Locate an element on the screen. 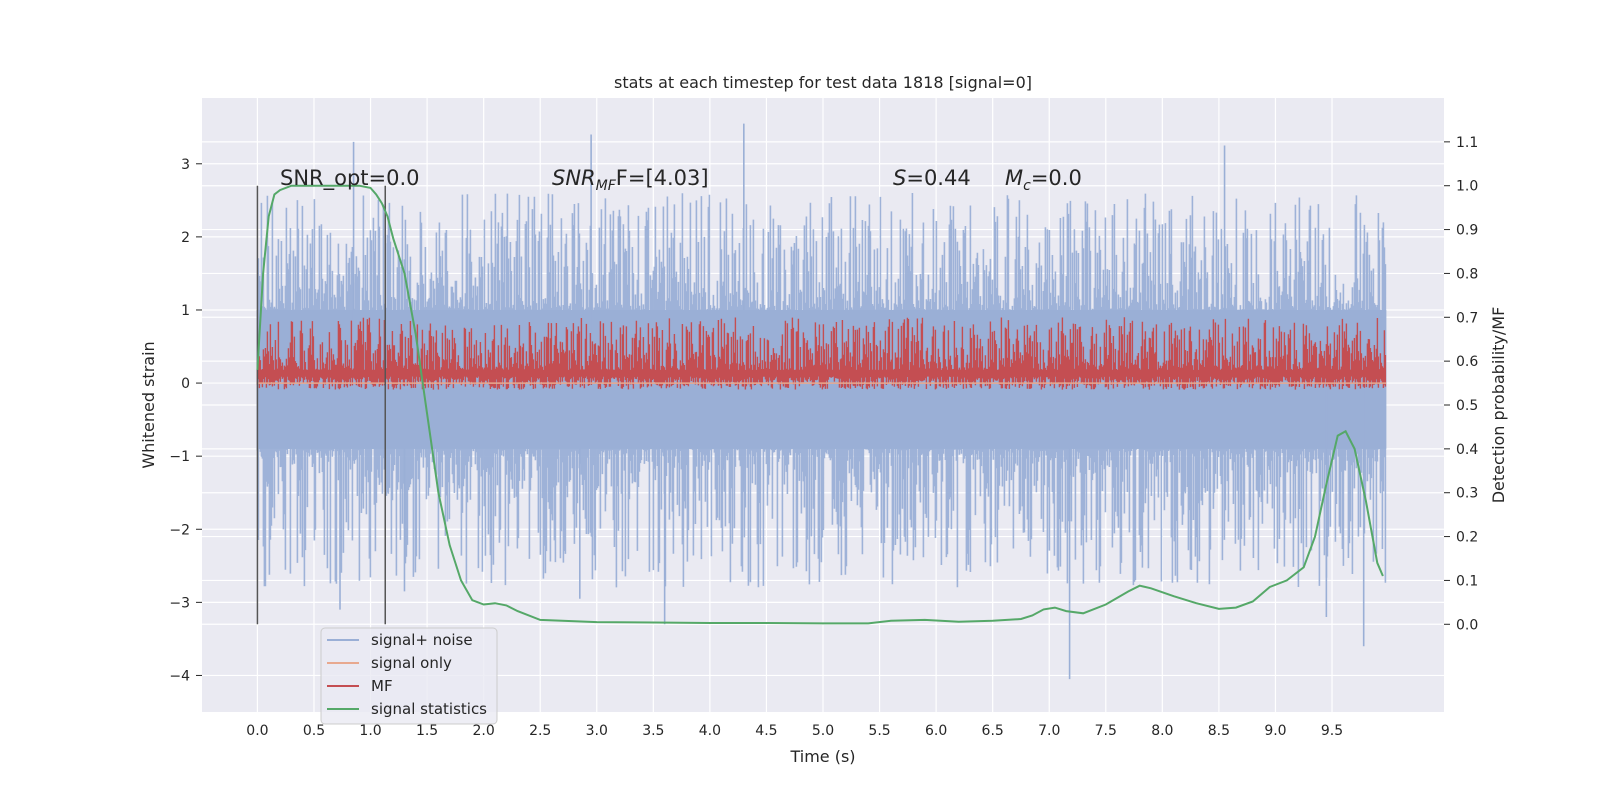  legend-box is located at coordinates (409, 676).